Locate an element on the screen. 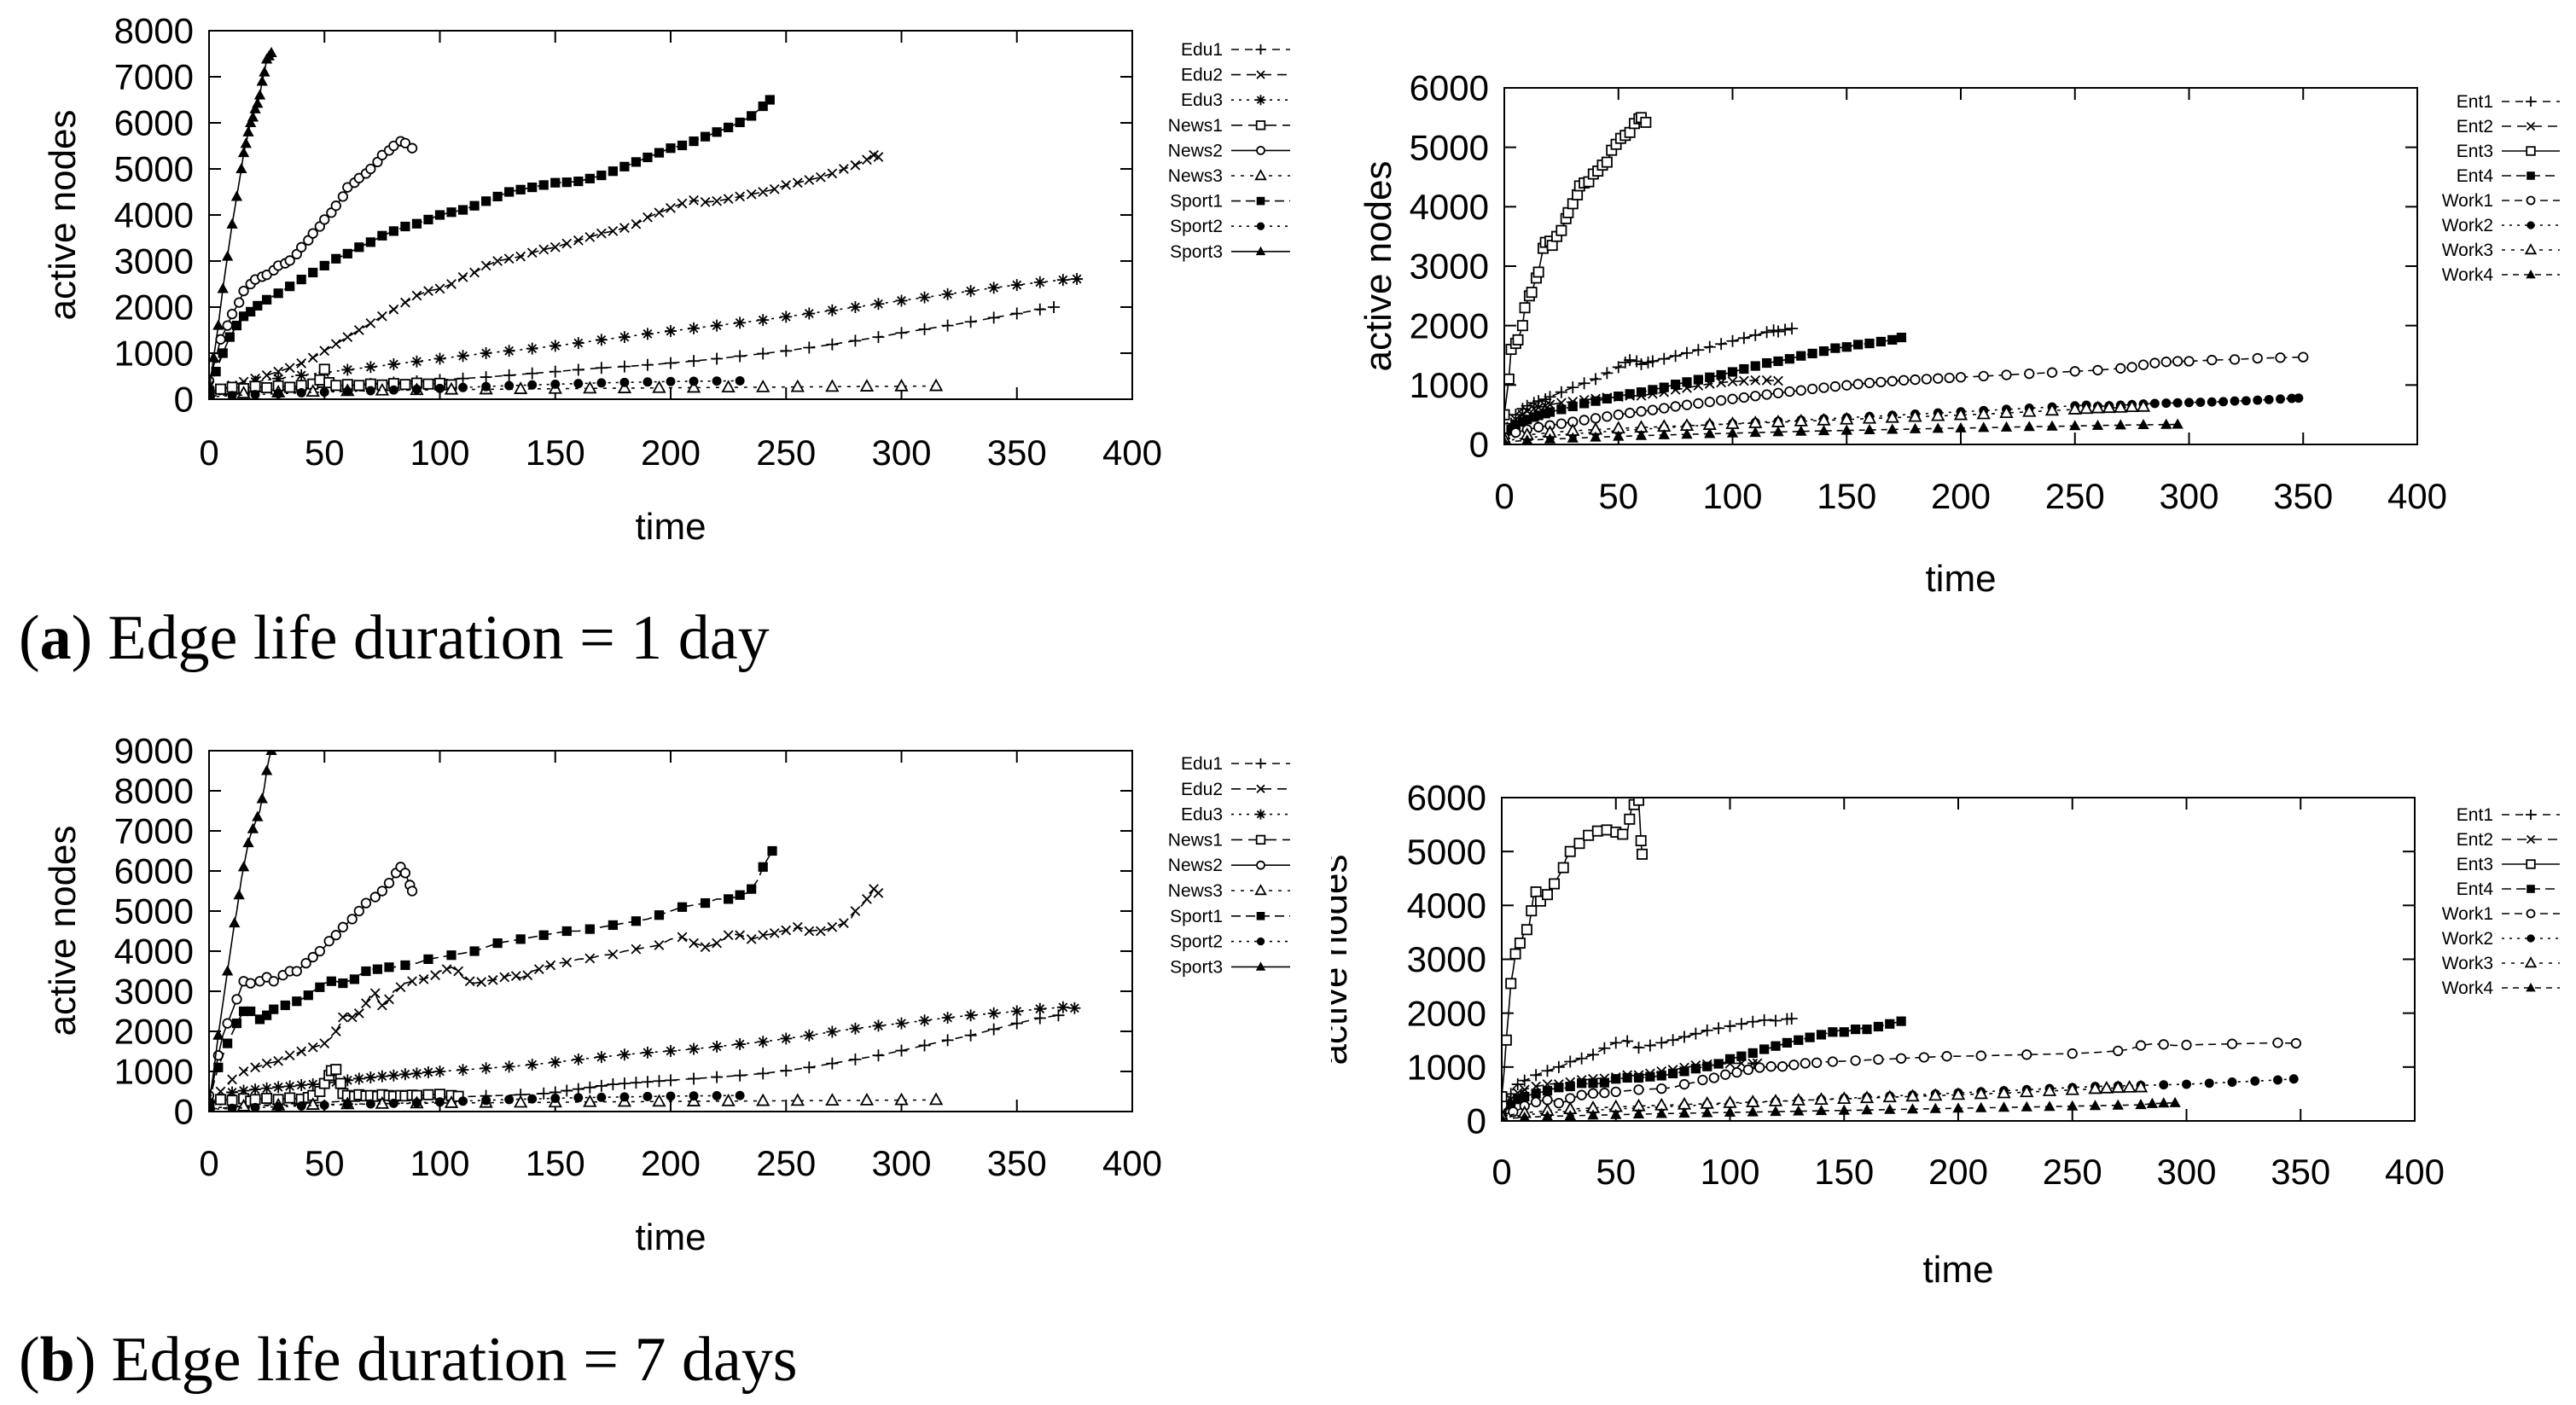 Image resolution: width=2576 pixels, height=1405 pixels. legend-label-Sport2: Sport2 is located at coordinates (1197, 226).